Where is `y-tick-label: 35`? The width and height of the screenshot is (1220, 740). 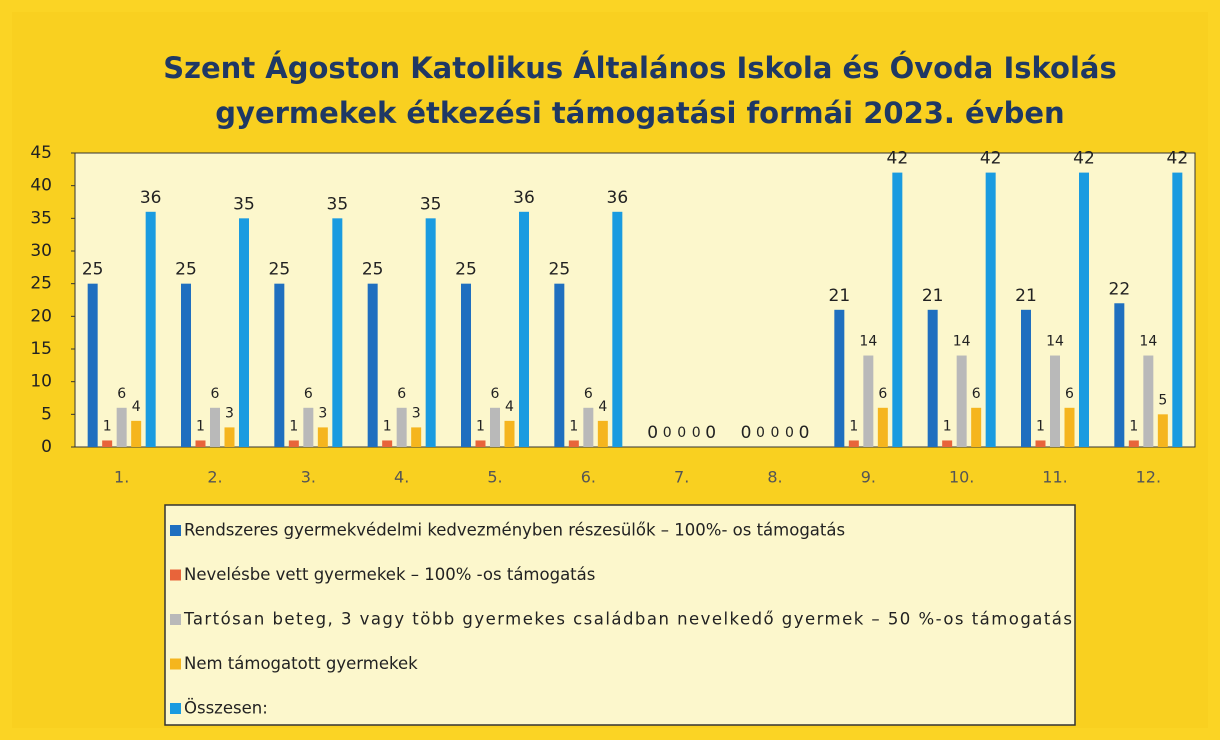 y-tick-label: 35 is located at coordinates (41, 218).